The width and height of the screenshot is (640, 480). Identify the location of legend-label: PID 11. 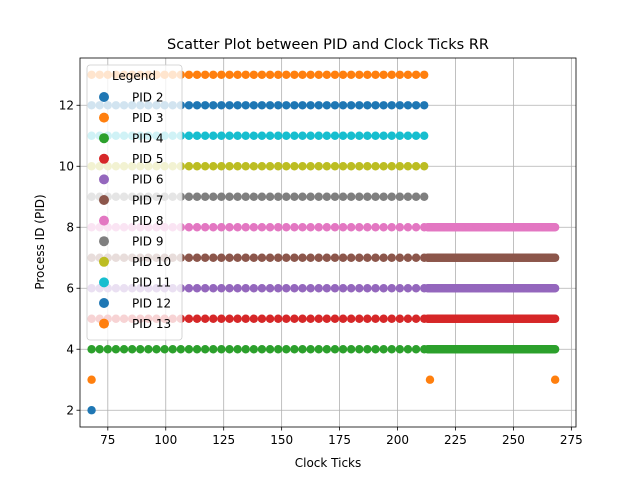
(151, 283).